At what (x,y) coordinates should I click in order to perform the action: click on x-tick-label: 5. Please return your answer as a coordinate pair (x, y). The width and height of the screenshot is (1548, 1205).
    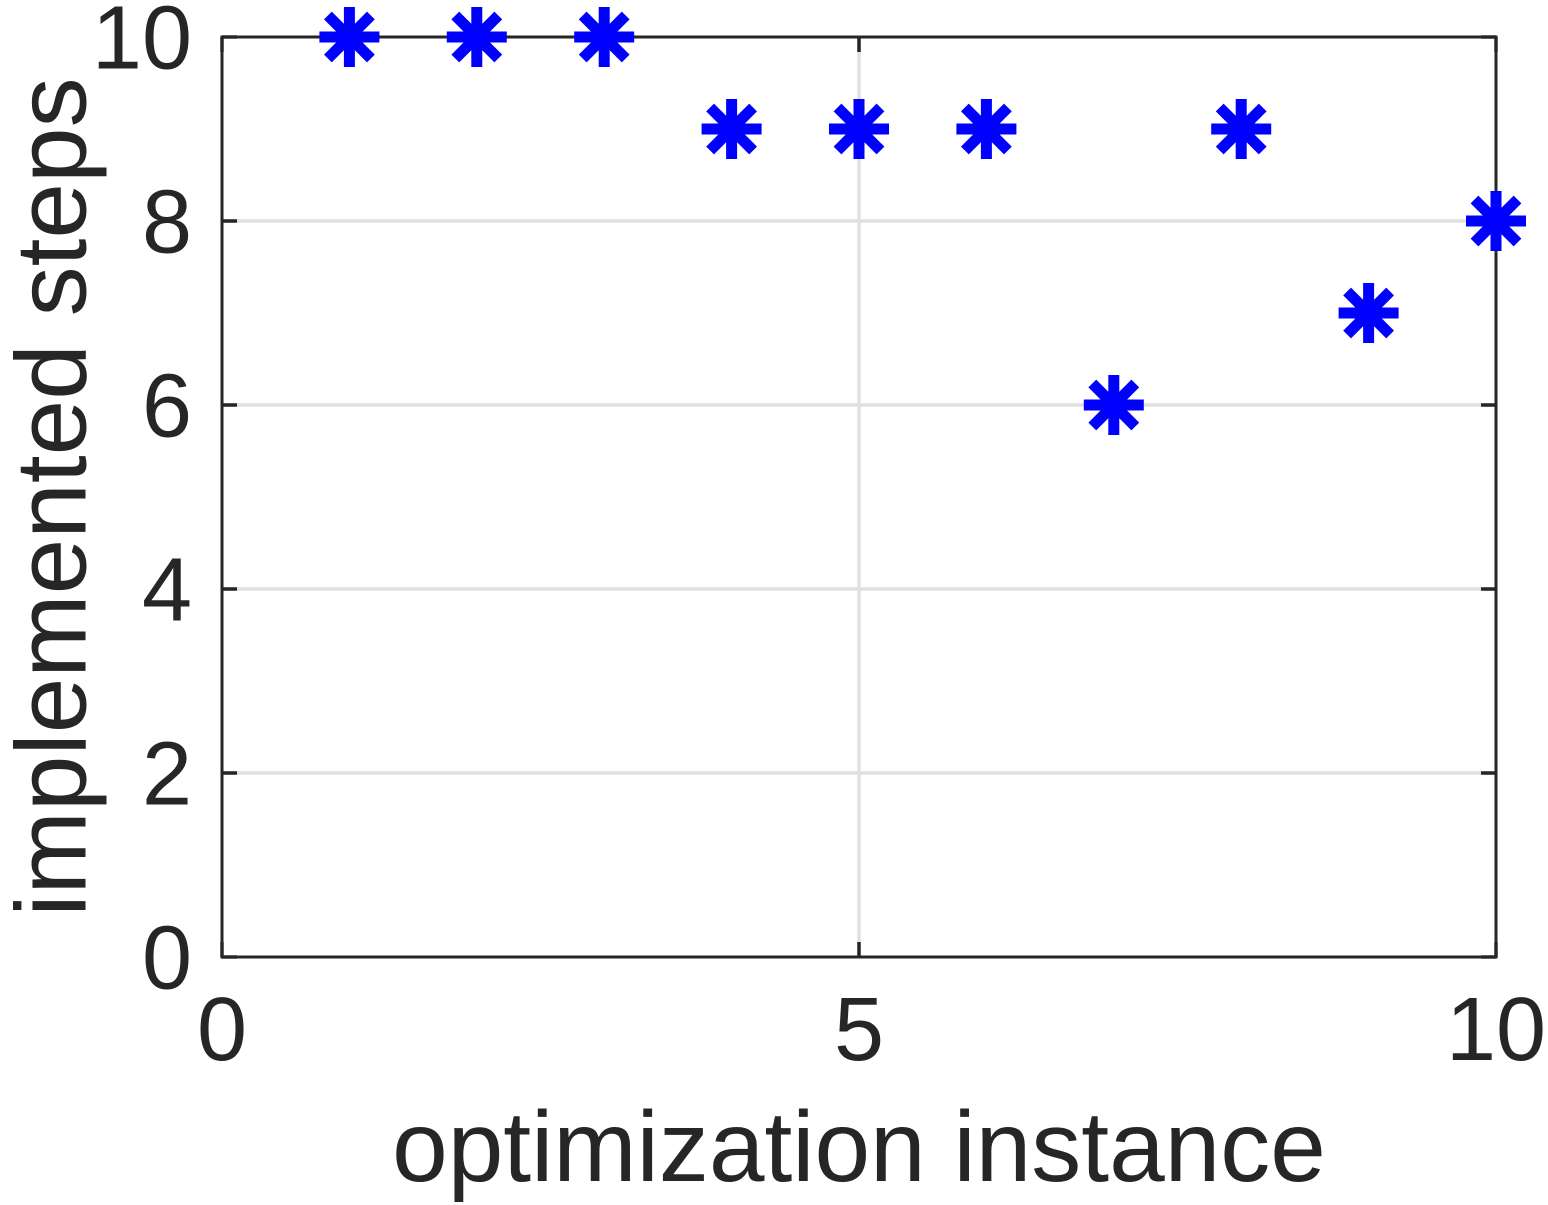
    Looking at the image, I should click on (859, 1030).